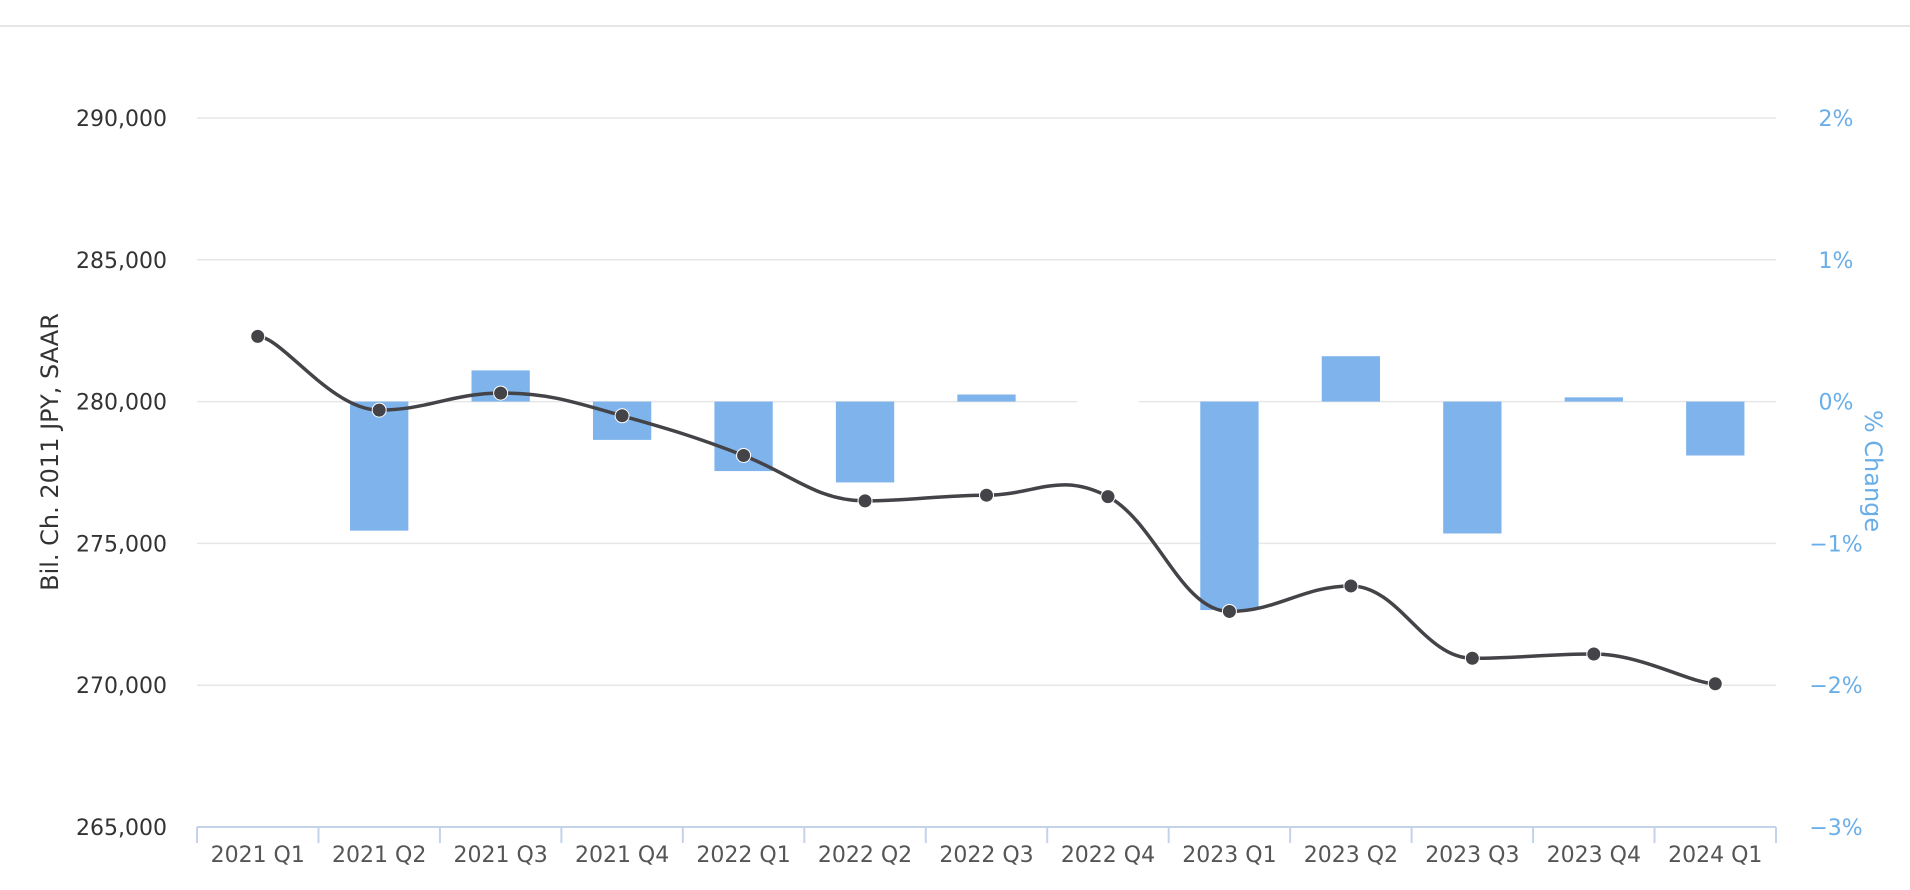  I want to click on y-right-tick-label: 2%, so click(1836, 119).